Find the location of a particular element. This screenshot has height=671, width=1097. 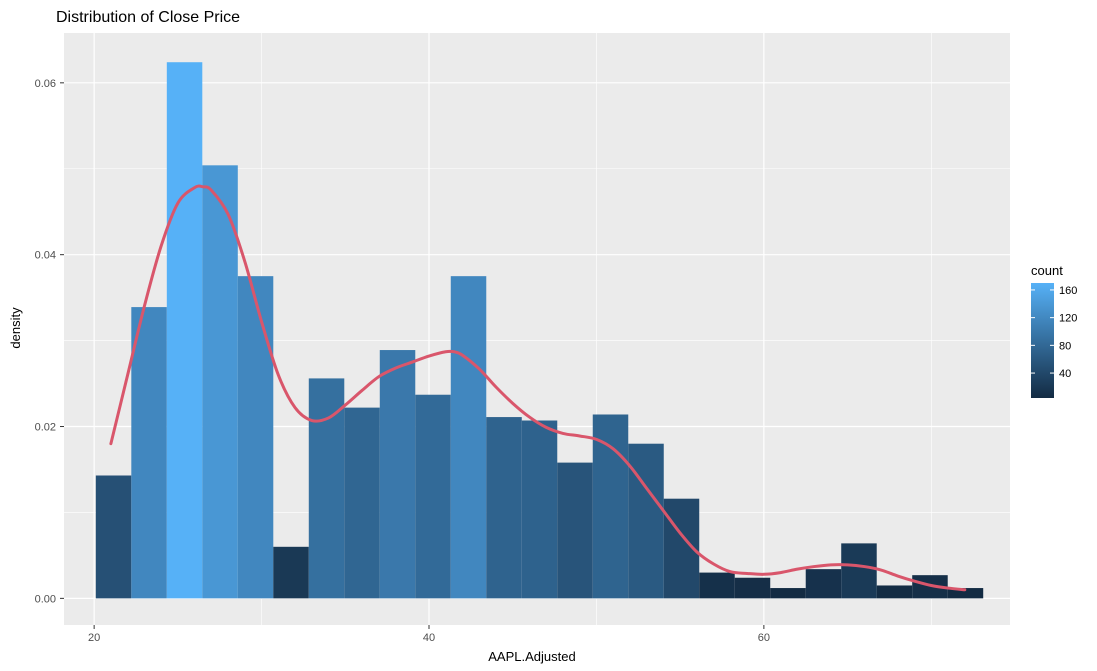

legend-colorbar is located at coordinates (1042, 340).